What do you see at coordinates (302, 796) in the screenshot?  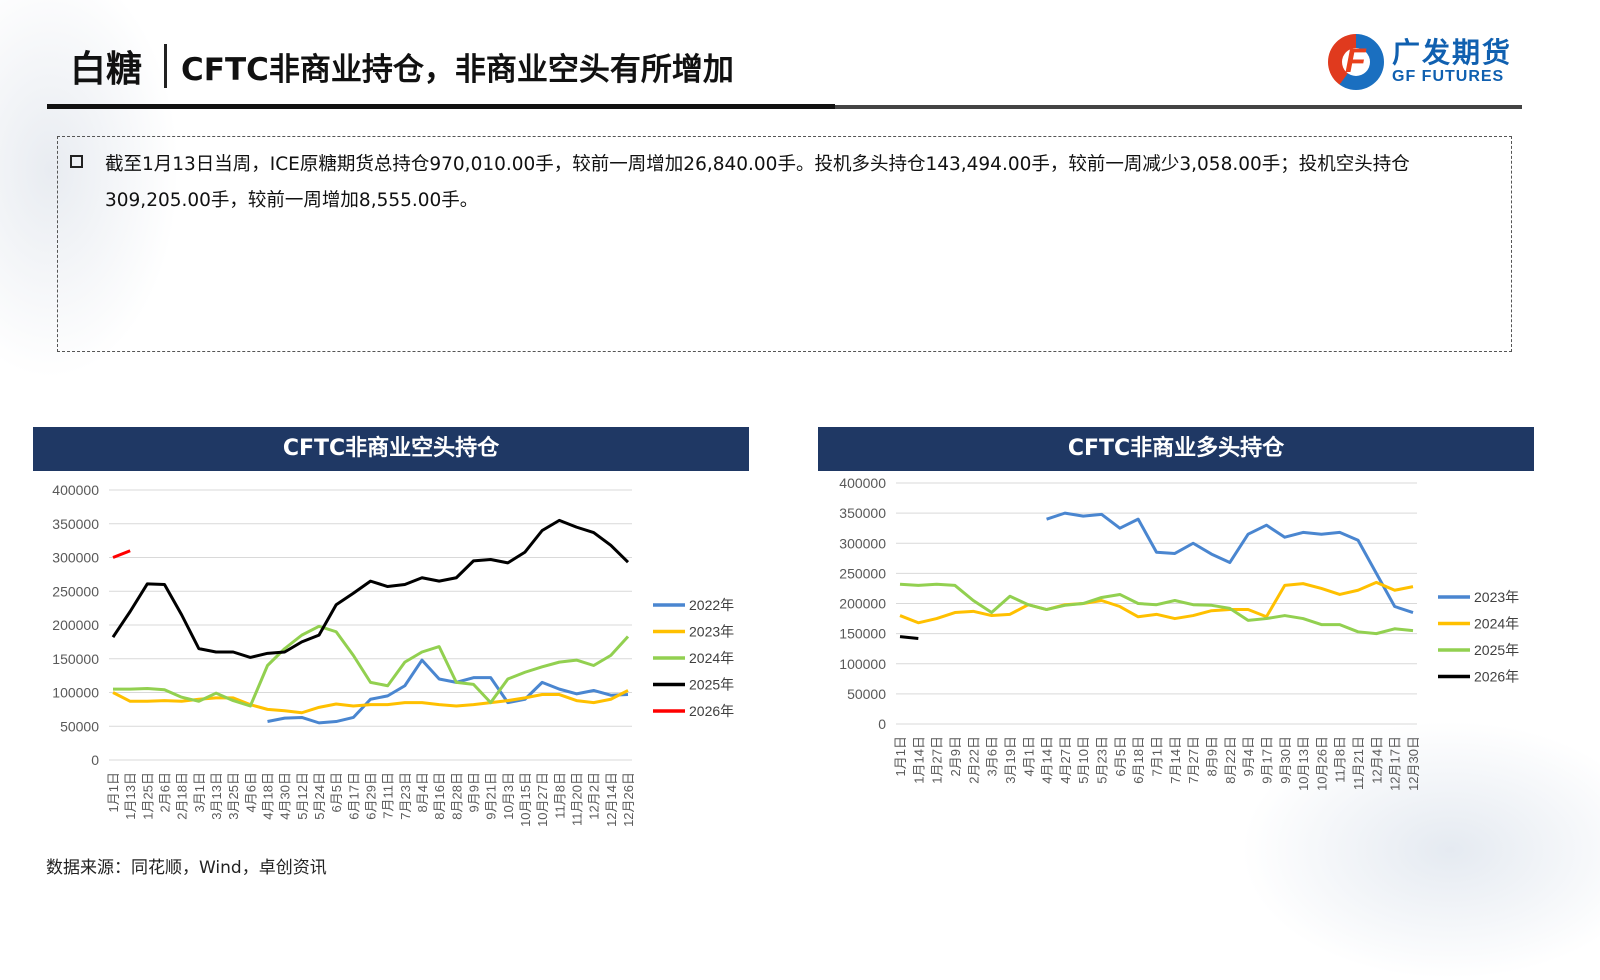 I see `x-tick-label: 5月12日` at bounding box center [302, 796].